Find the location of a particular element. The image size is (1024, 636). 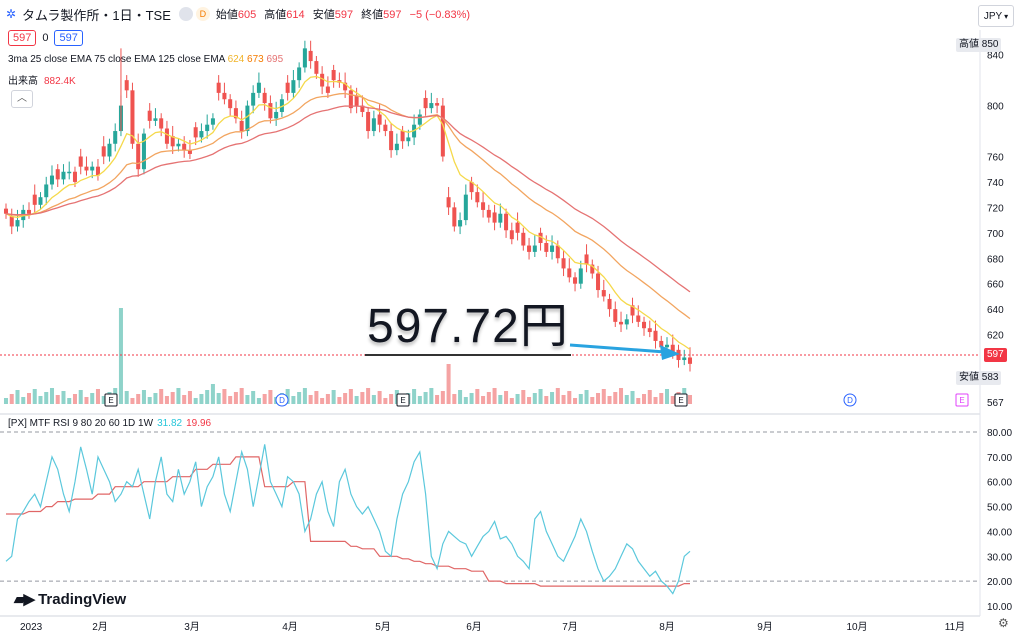

time-axis-label: 5月 is located at coordinates (383, 627).